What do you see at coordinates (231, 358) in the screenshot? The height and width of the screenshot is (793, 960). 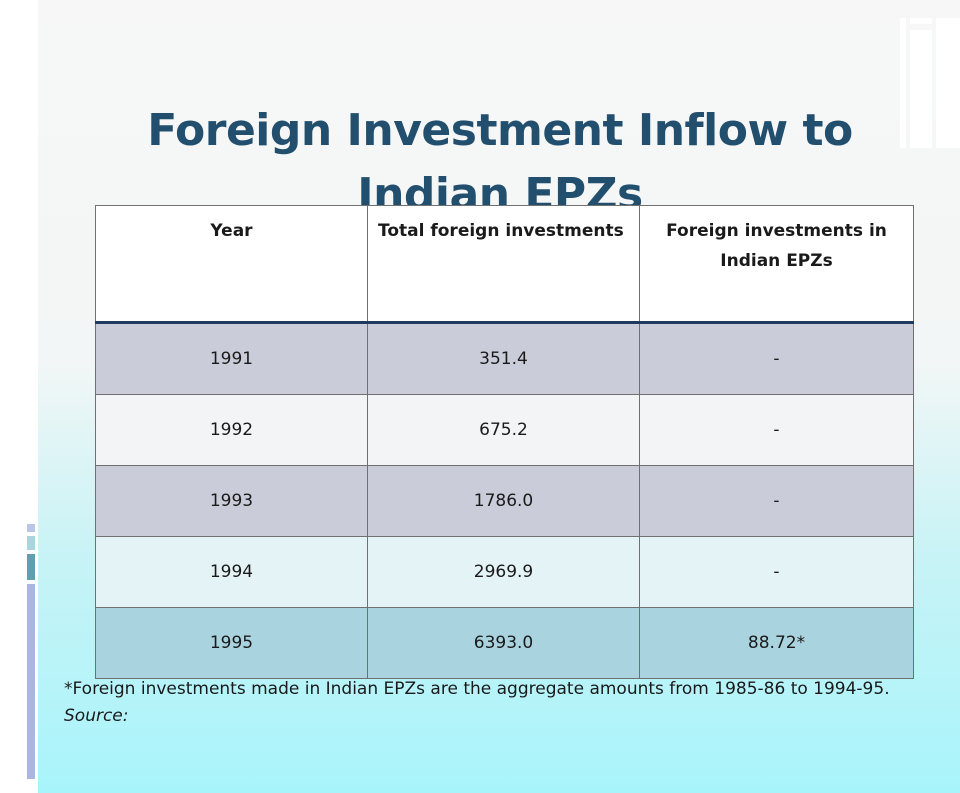 I see `cell-year: 1991` at bounding box center [231, 358].